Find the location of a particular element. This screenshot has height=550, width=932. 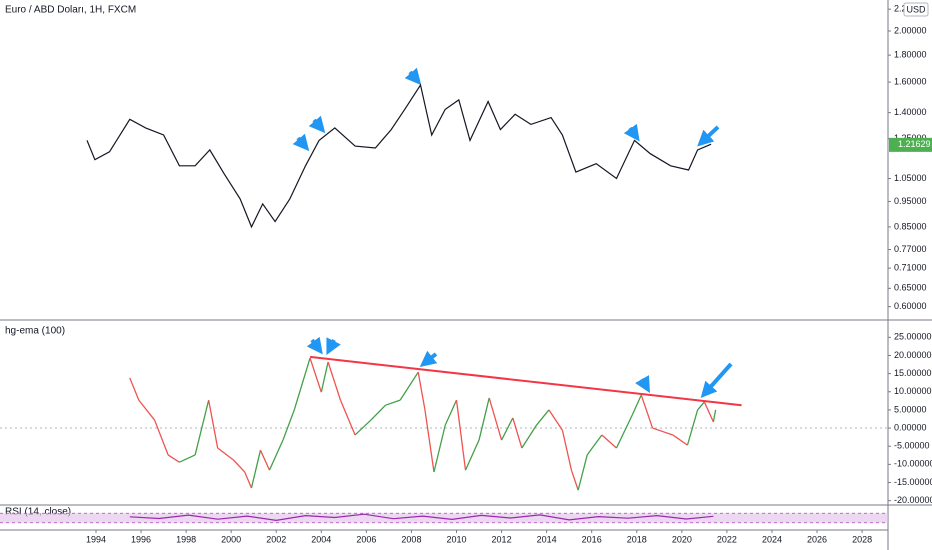

x-tick-label: 1994 is located at coordinates (96, 539).